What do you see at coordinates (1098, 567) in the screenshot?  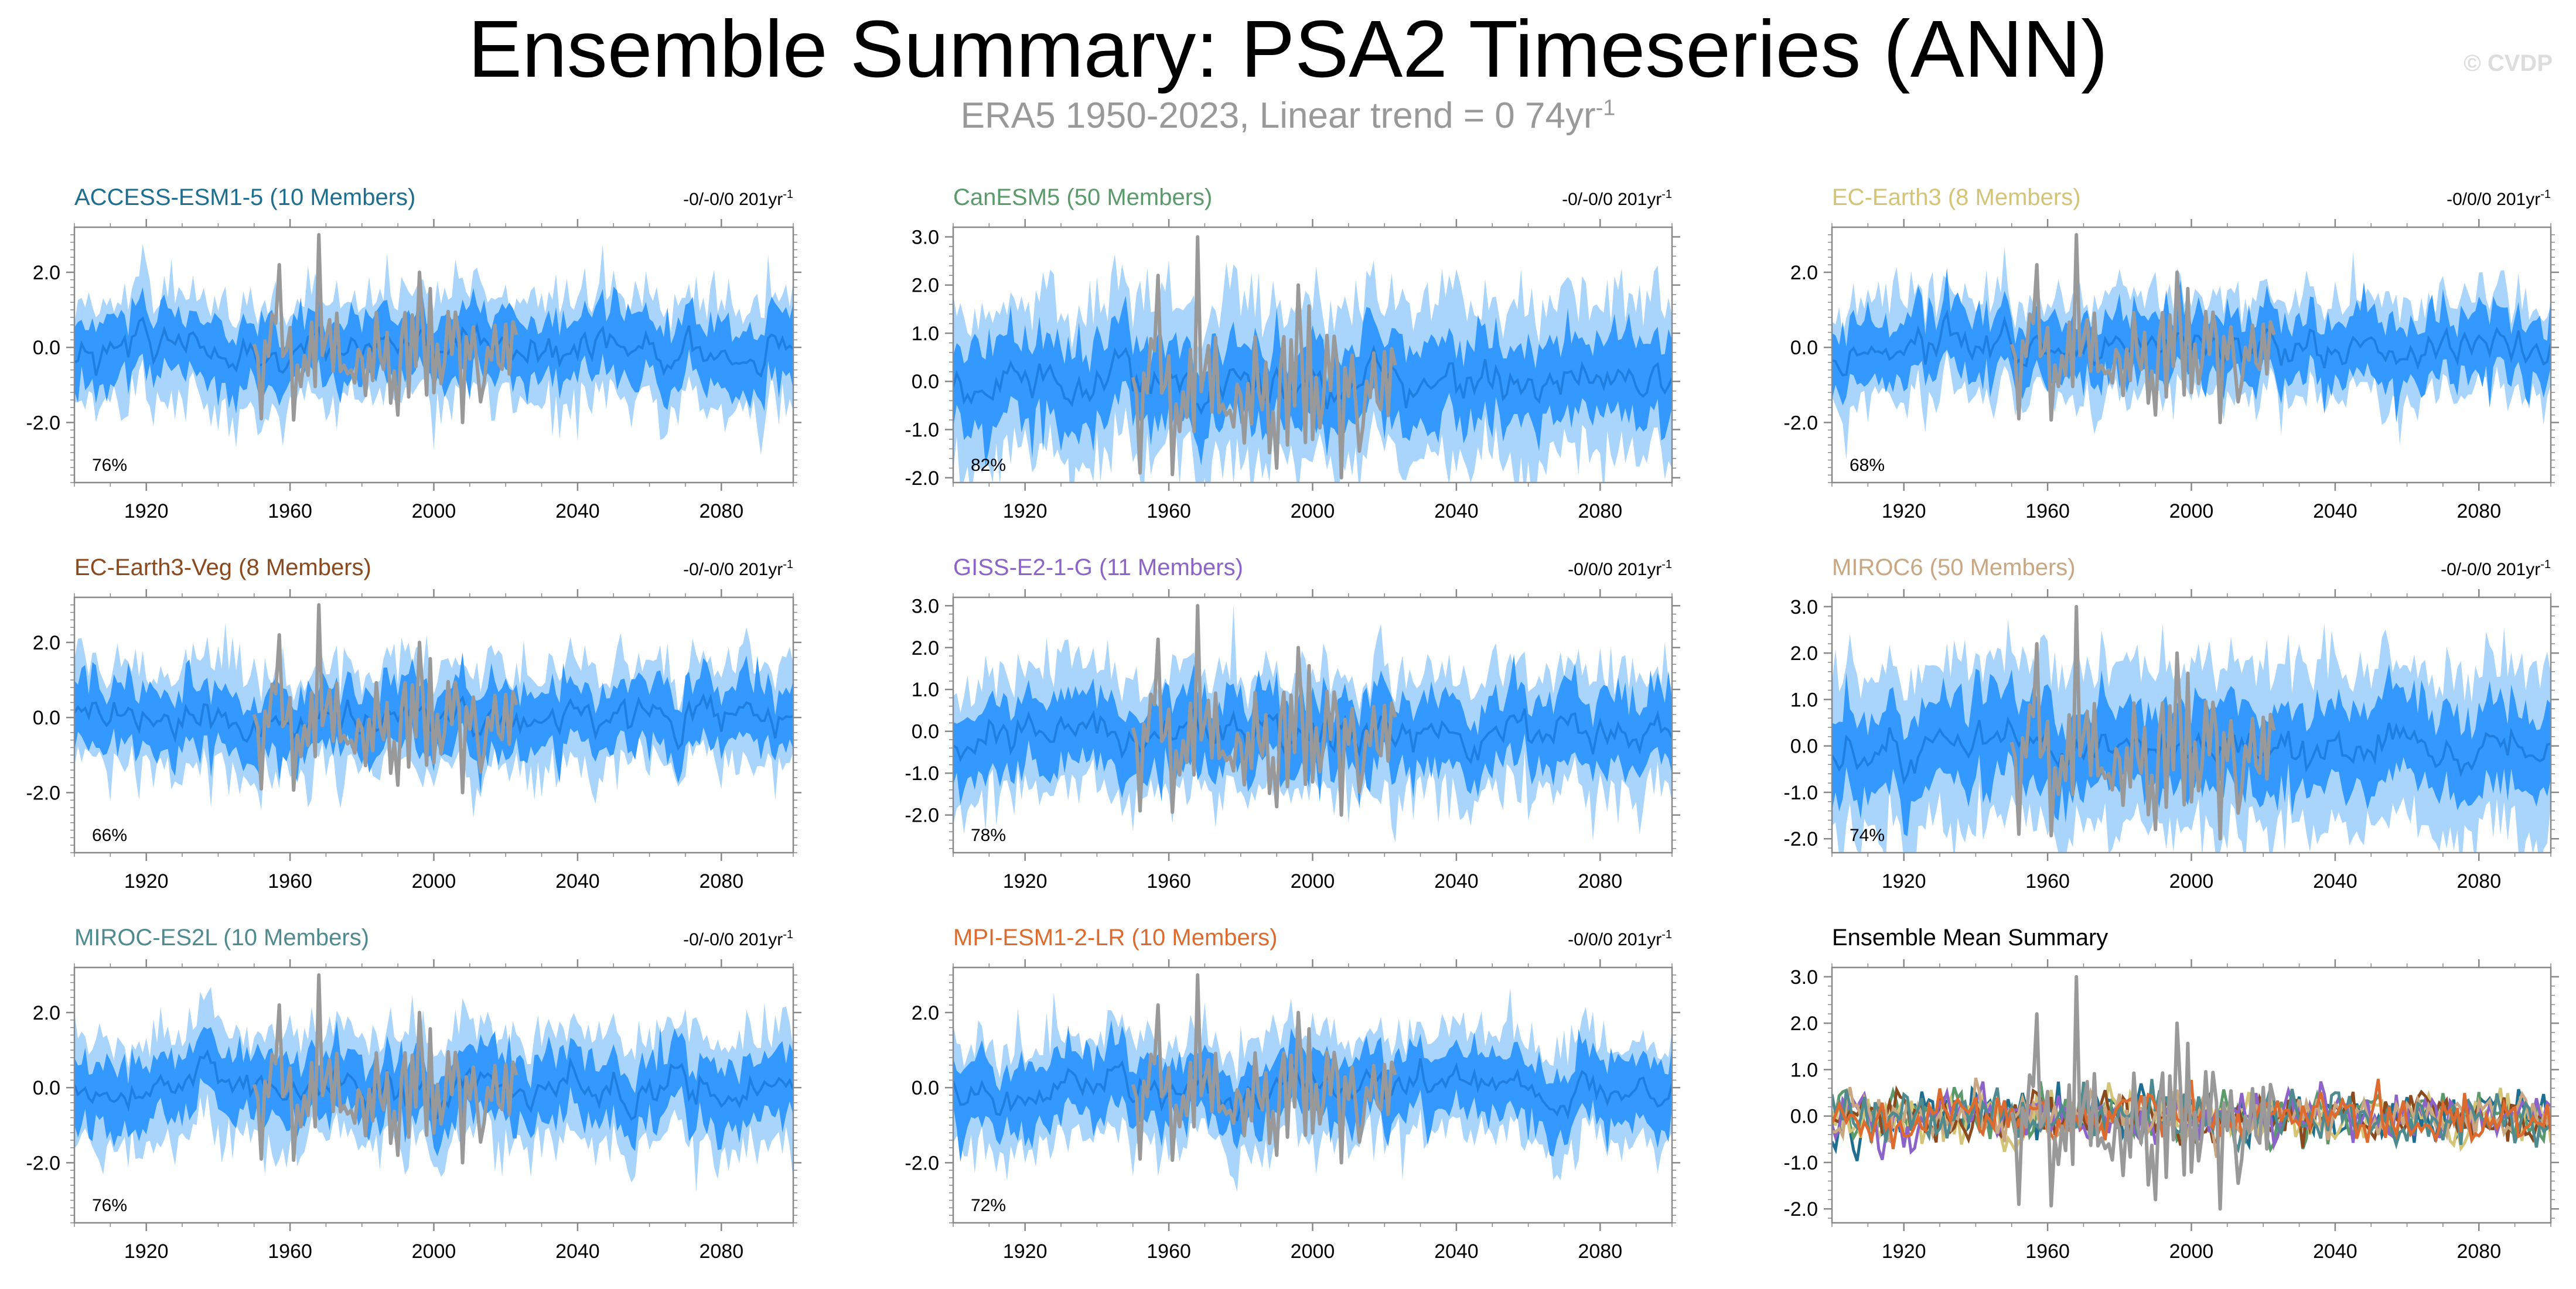 I see `panel-title: GISS-E2-1-G (11 Members)` at bounding box center [1098, 567].